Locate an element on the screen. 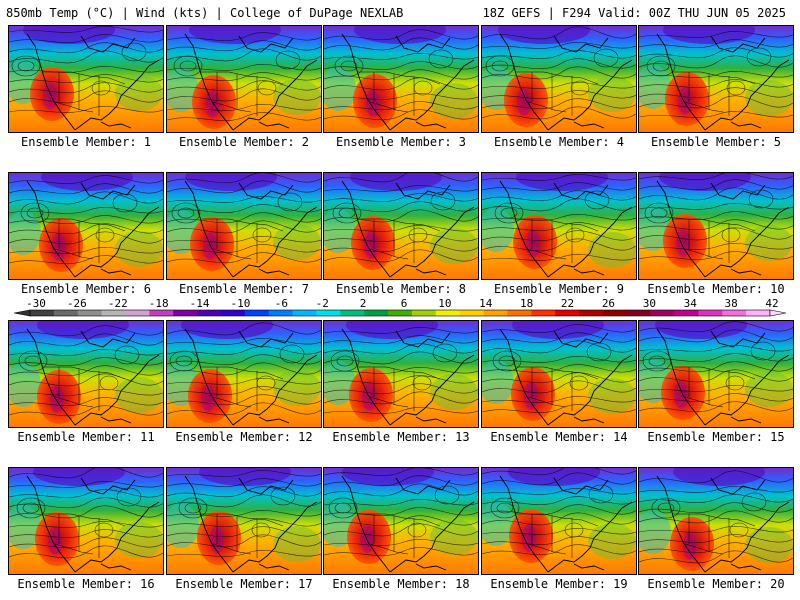 This screenshot has height=600, width=800. colorbar-tick-label: 34 is located at coordinates (691, 303).